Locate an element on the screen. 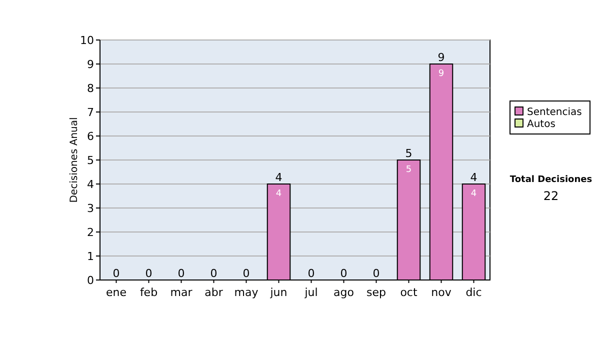 Image resolution: width=600 pixels, height=340 pixels. total-label: 9 is located at coordinates (441, 57).